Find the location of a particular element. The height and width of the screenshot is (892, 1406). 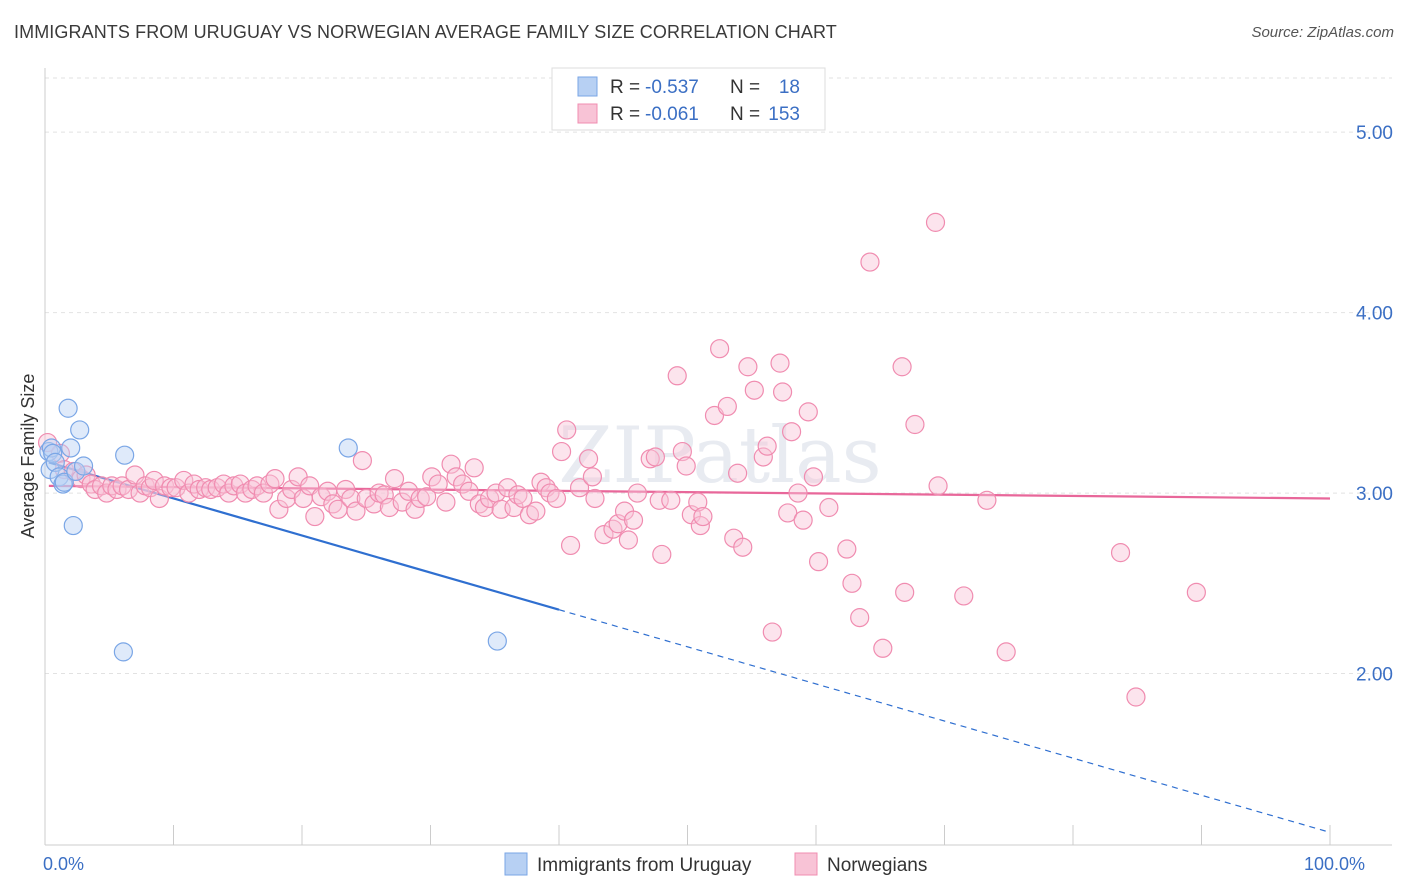

legend-r-label: R = is located at coordinates (625, 87).